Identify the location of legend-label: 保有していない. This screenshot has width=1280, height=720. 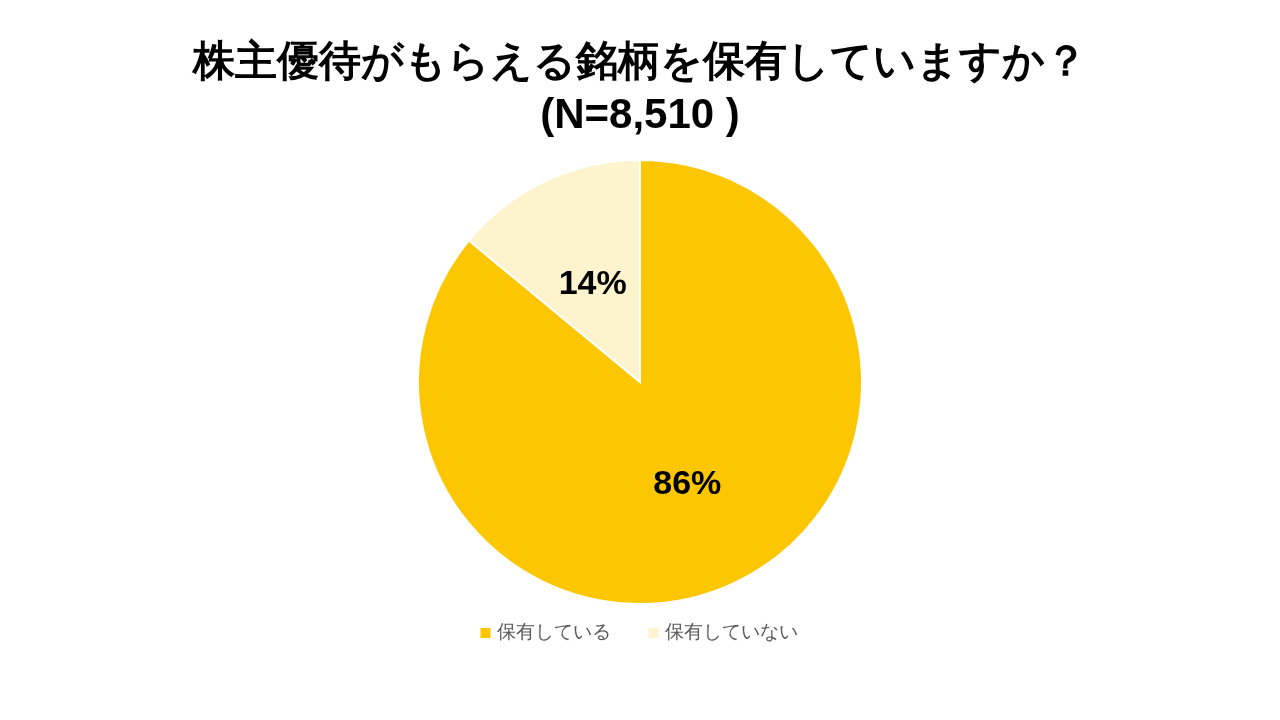
(731, 631).